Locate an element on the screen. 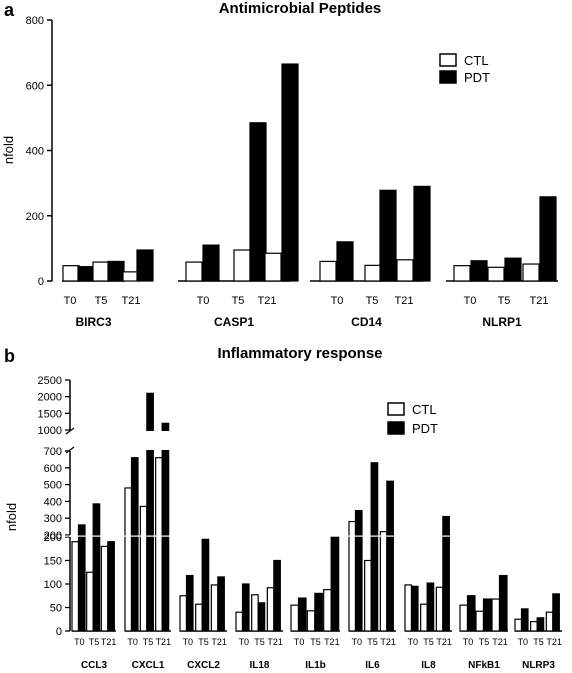 The height and width of the screenshot is (673, 572). y-tick-label: 700 is located at coordinates (53, 452).